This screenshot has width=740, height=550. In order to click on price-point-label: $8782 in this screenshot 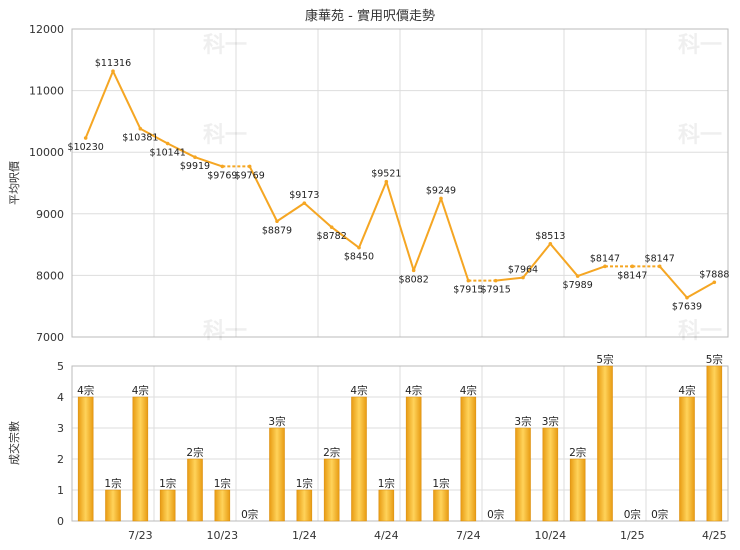, I will do `click(332, 236)`.